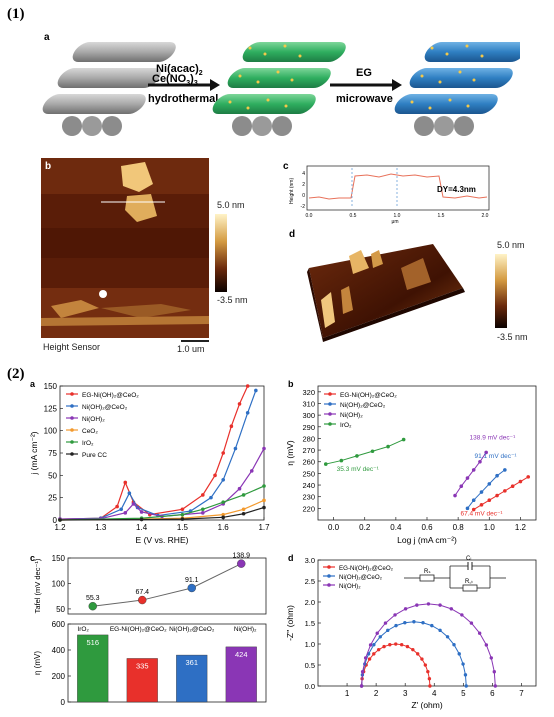  What do you see at coordinates (310, 560) in the screenshot?
I see `eis-ytick-label: 3.0` at bounding box center [310, 560].